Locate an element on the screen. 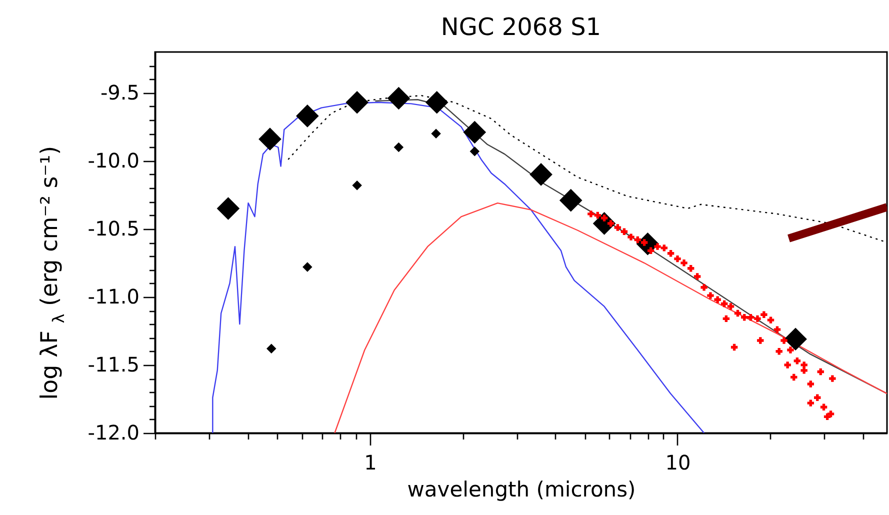 The image size is (889, 515). y-tick-label: -9.5 is located at coordinates (120, 92).